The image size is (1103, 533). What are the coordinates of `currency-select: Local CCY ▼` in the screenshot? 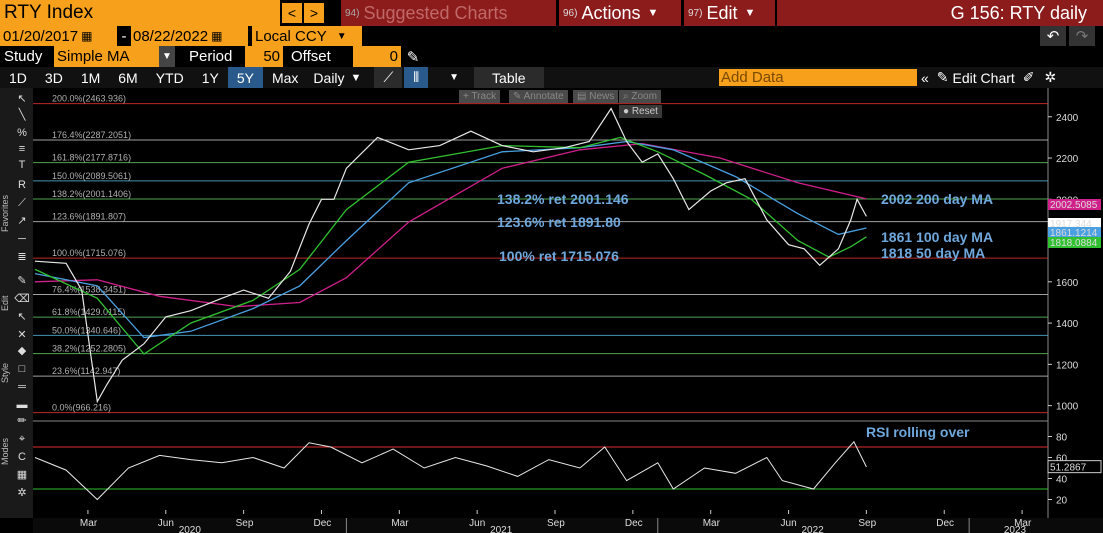 It's located at (307, 36).